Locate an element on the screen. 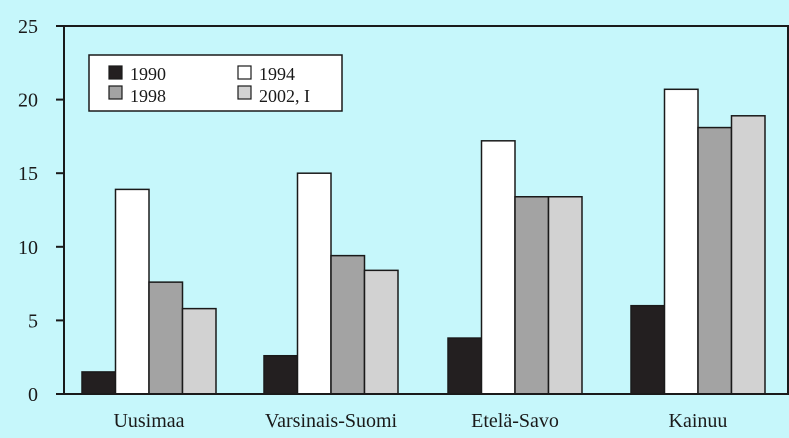 This screenshot has height=438, width=789. legend-box is located at coordinates (215, 83).